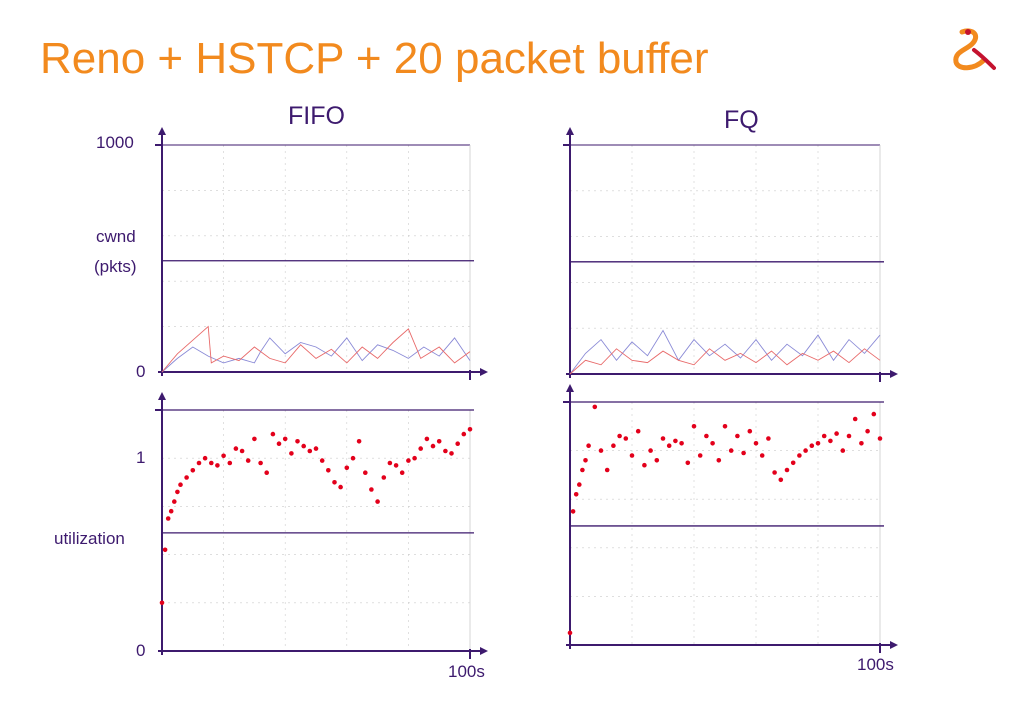 The height and width of the screenshot is (708, 1023). Describe the element at coordinates (115, 266) in the screenshot. I see `cwnd-unit-label: (pkts)` at that location.